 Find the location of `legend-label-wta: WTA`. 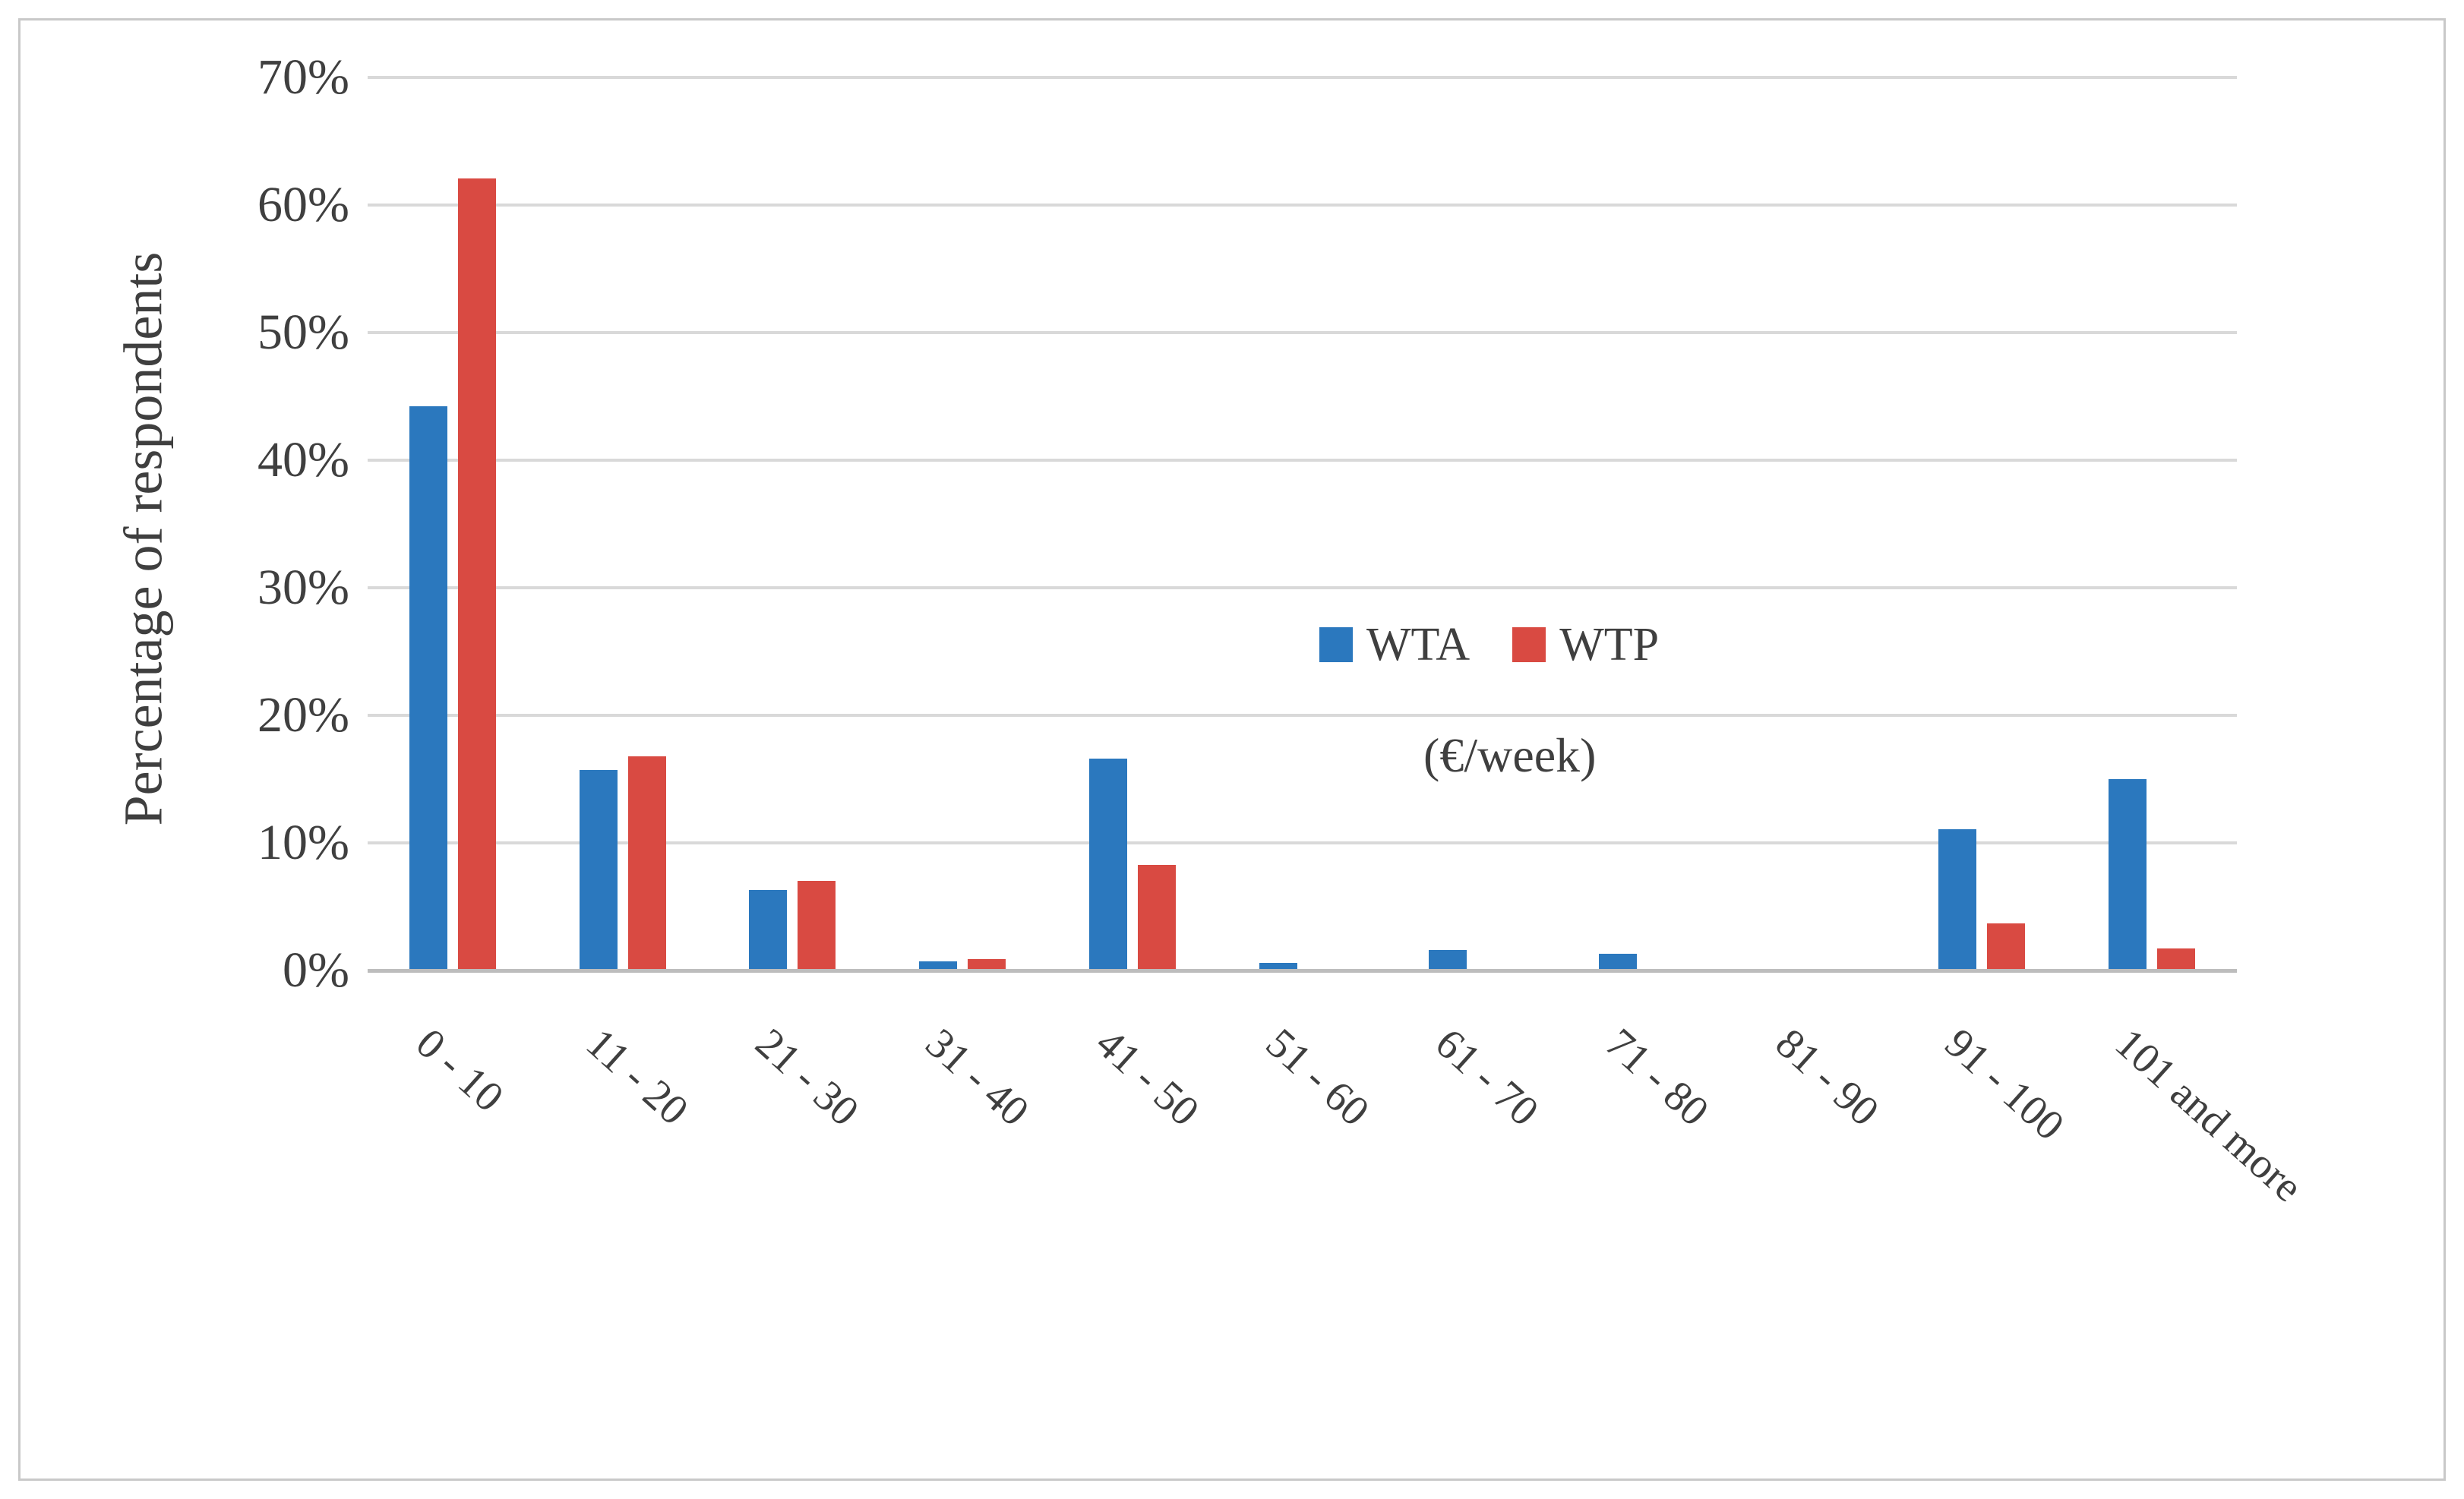

legend-label-wta: WTA is located at coordinates (1418, 645).